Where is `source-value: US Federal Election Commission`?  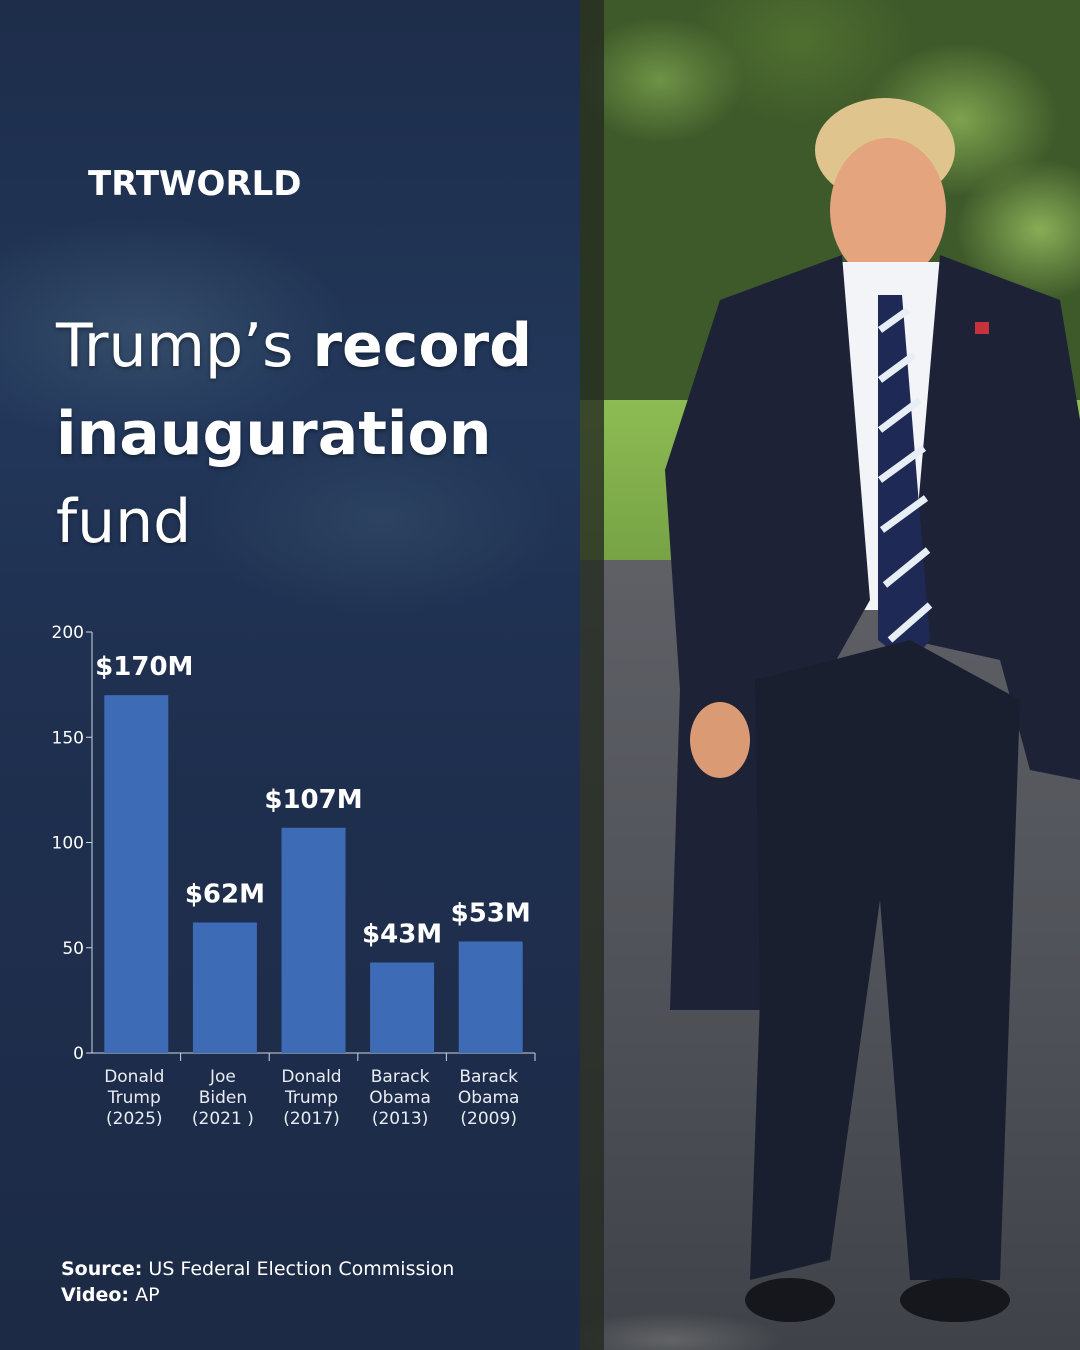 source-value: US Federal Election Commission is located at coordinates (298, 1269).